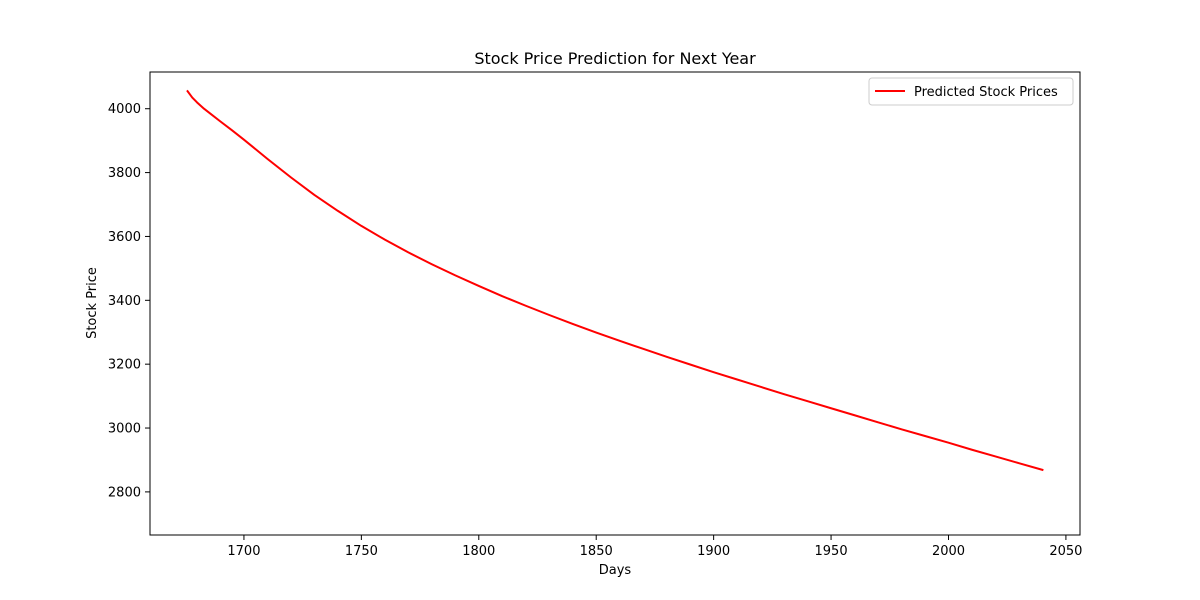 This screenshot has width=1200, height=600. I want to click on y-tick-label: 3200, so click(124, 365).